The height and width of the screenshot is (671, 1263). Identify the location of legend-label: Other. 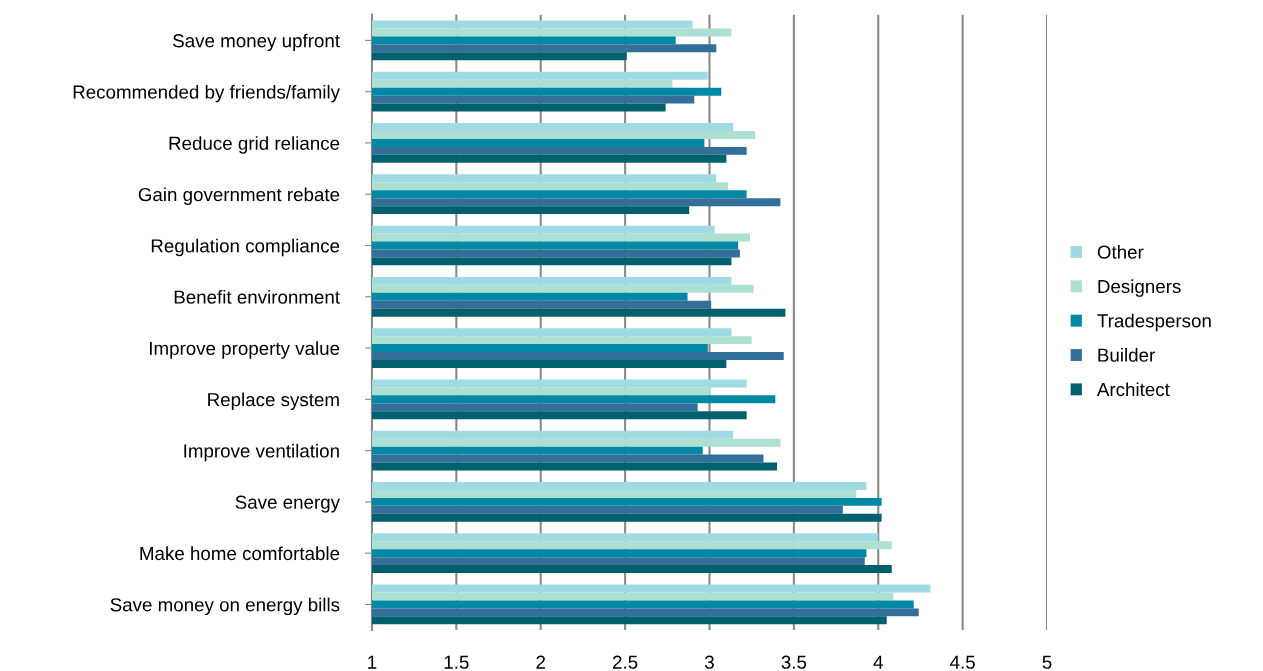
(1120, 251).